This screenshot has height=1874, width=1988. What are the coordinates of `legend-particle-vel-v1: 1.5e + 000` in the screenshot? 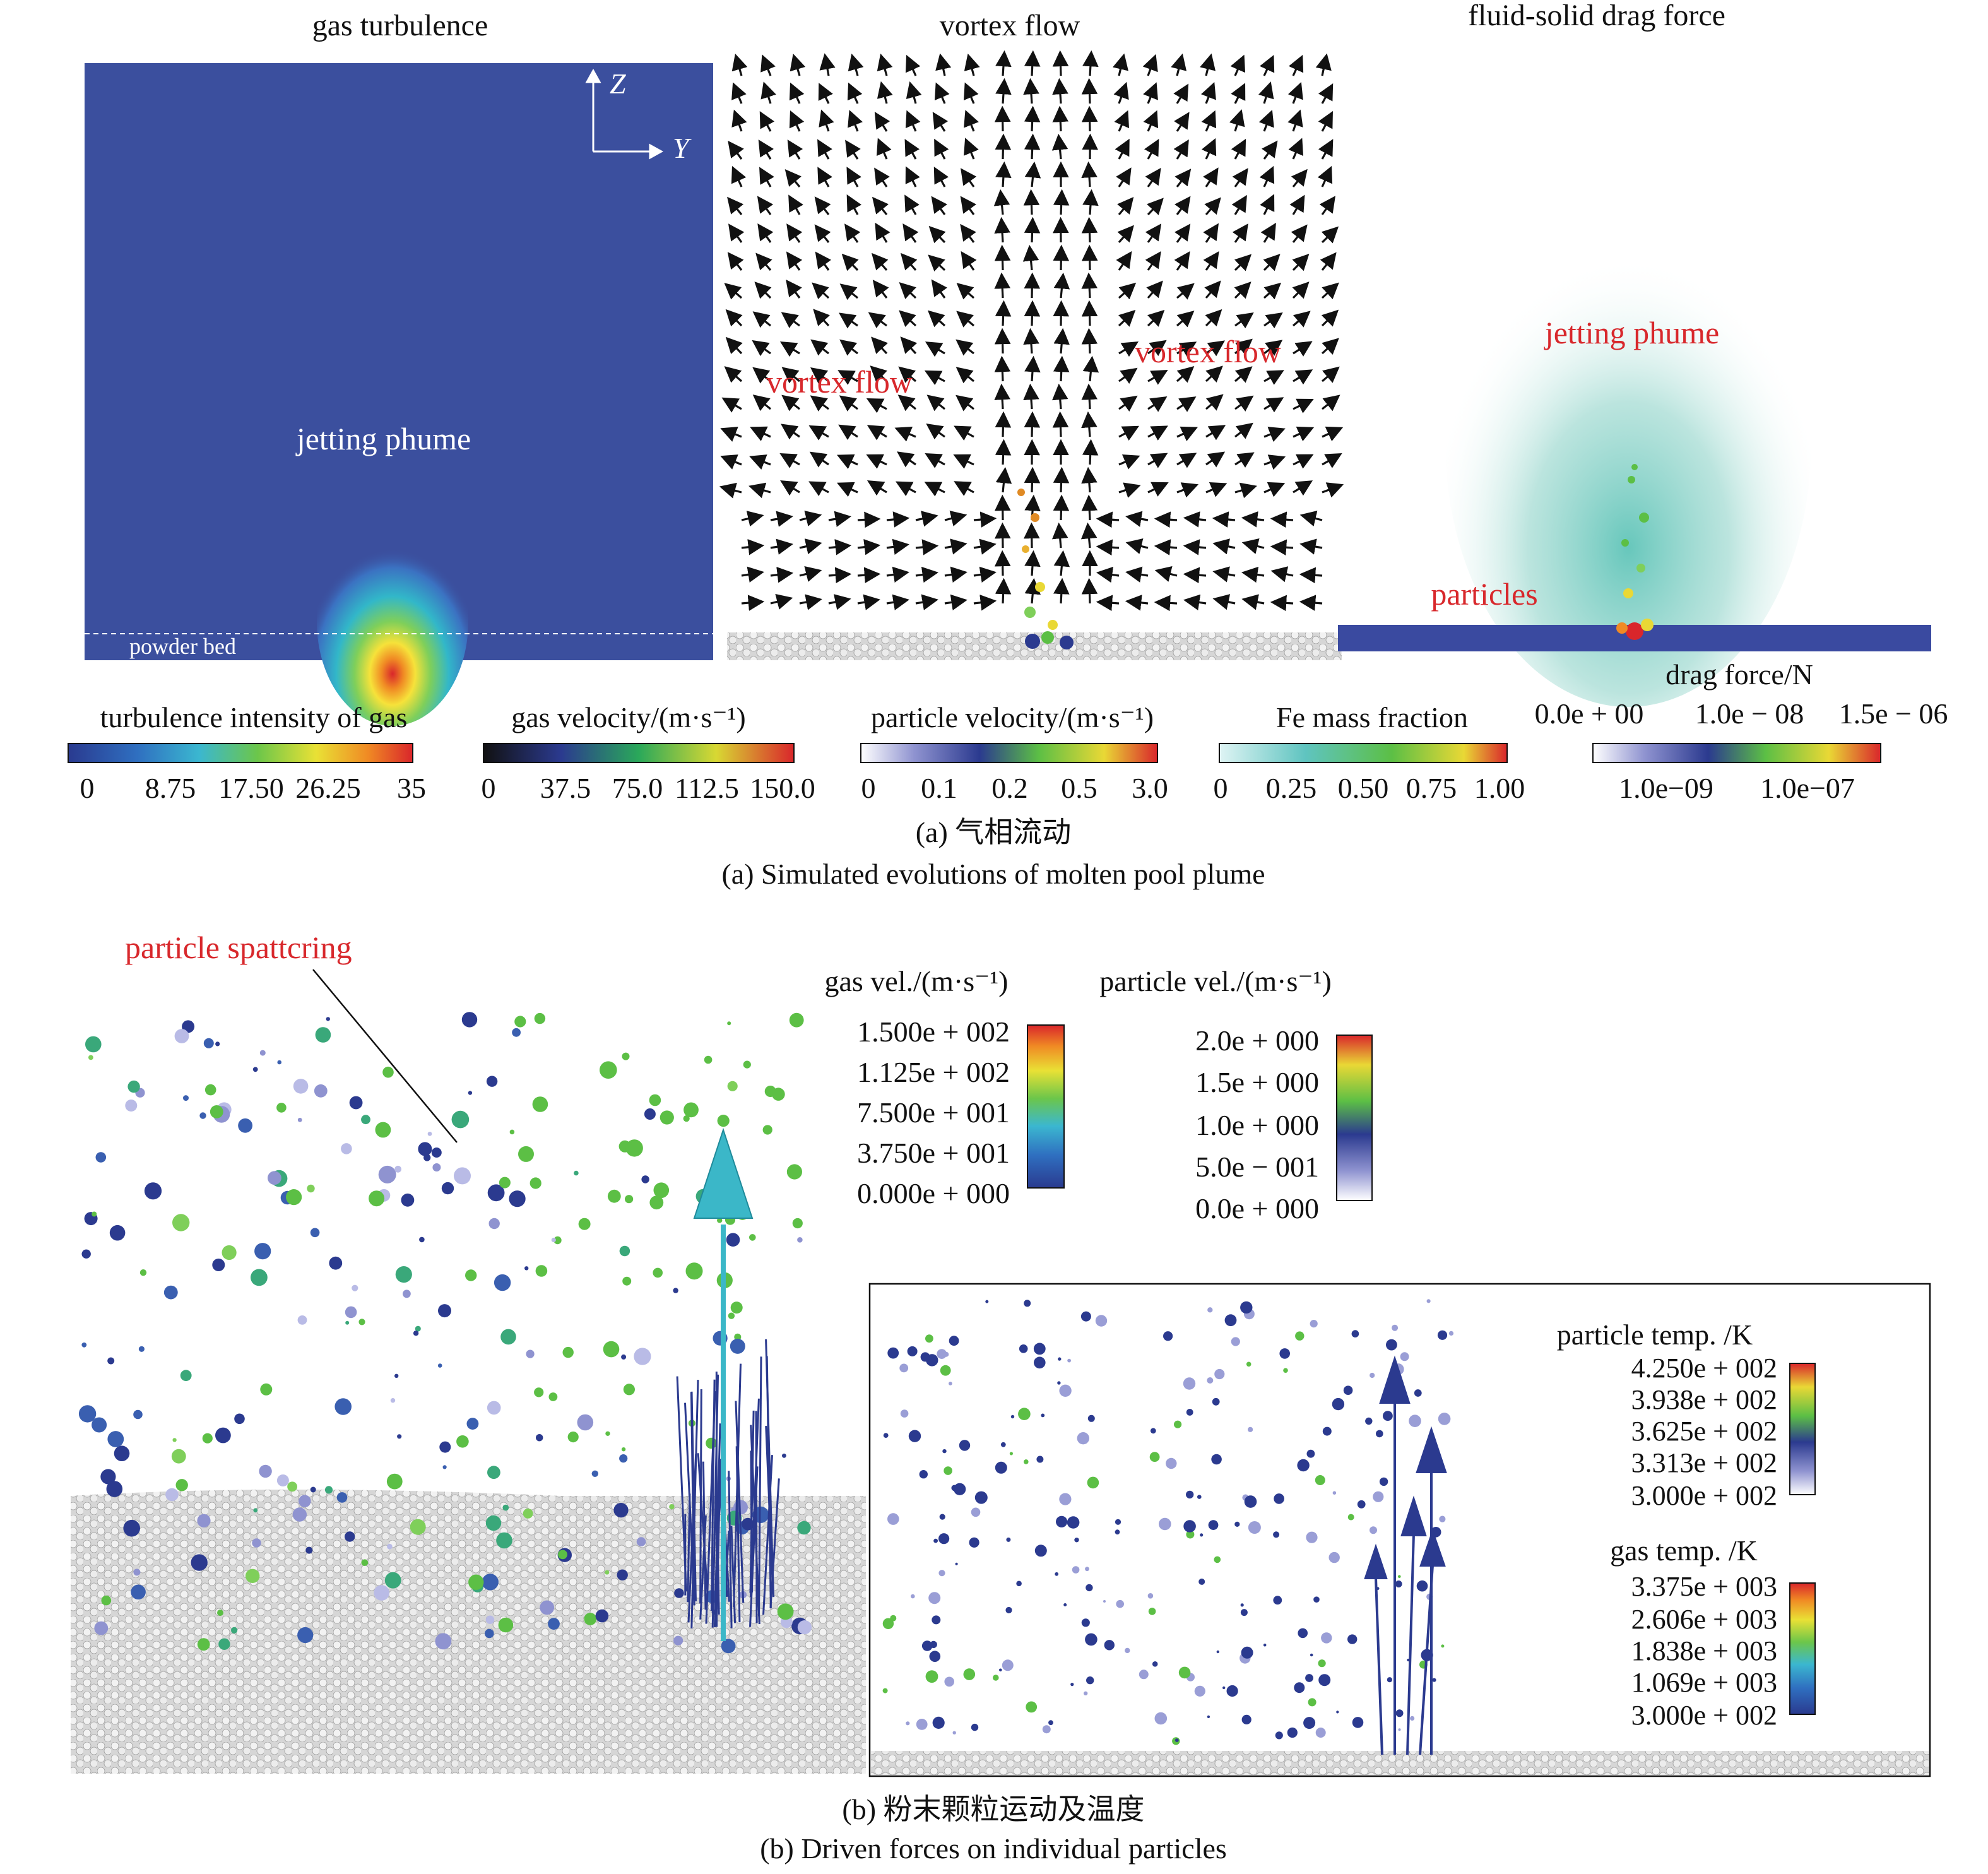 It's located at (1257, 1082).